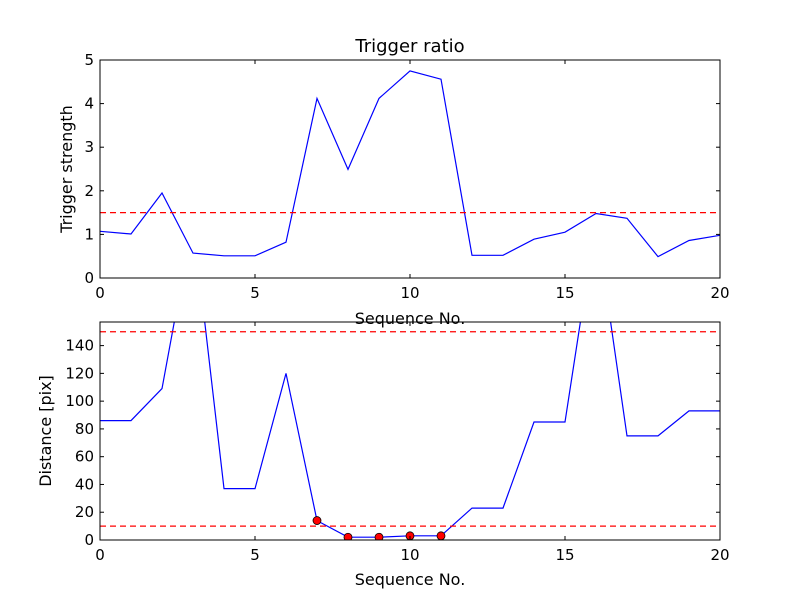 The image size is (800, 600). What do you see at coordinates (84, 457) in the screenshot?
I see `bottom-y-tick-label: 60` at bounding box center [84, 457].